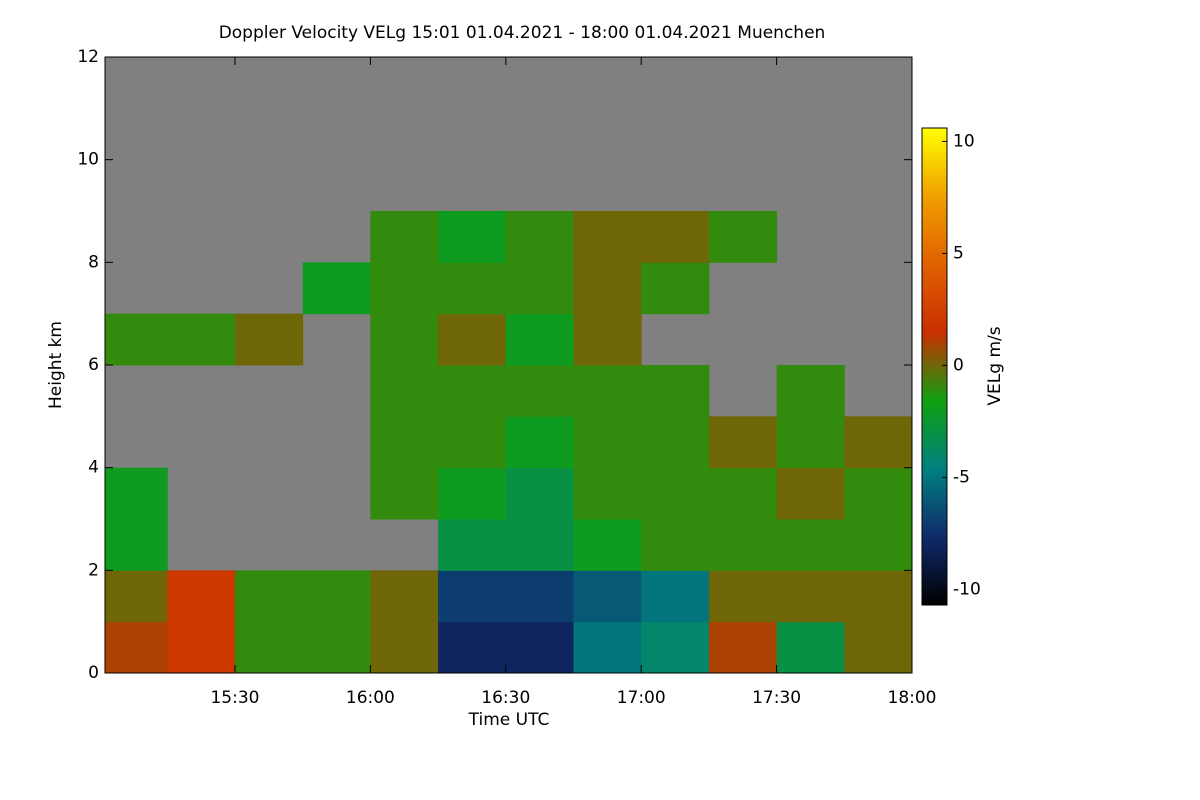  Describe the element at coordinates (93, 570) in the screenshot. I see `y-tick-label: 2` at that location.